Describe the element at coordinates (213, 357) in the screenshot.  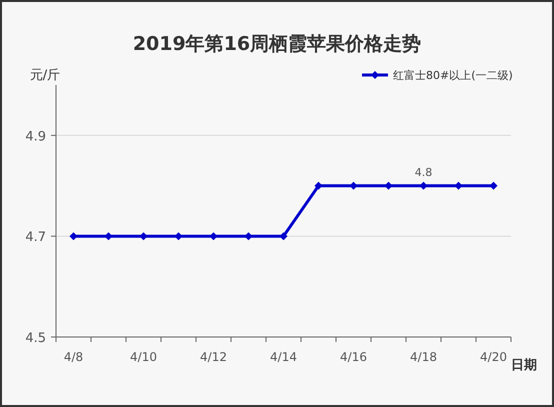
I see `x-tick-label: 4/12` at that location.